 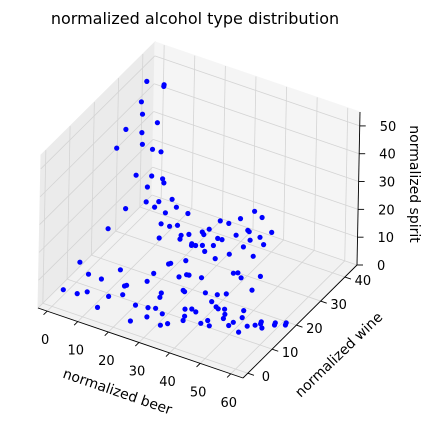 What do you see at coordinates (76, 351) in the screenshot?
I see `x-tick-label: 10` at bounding box center [76, 351].